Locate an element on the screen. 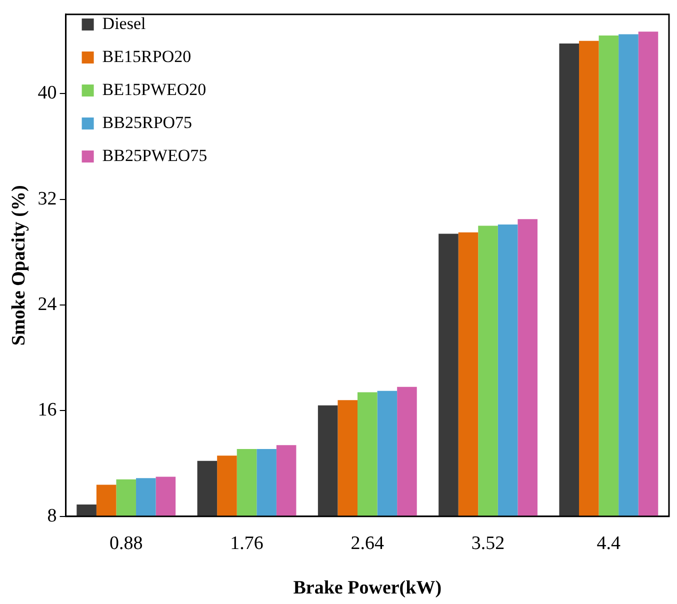 The width and height of the screenshot is (677, 604). x-tick-label: 2.64 is located at coordinates (367, 543).